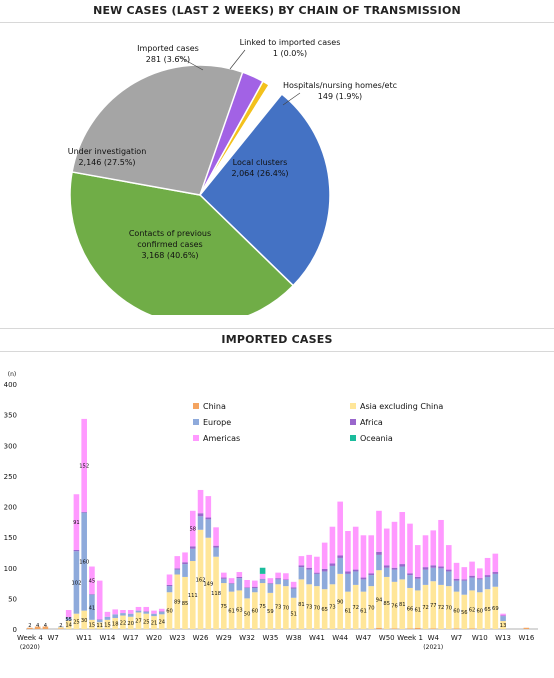  I want to click on x-tick-sublabel: (2021), so click(433, 647).